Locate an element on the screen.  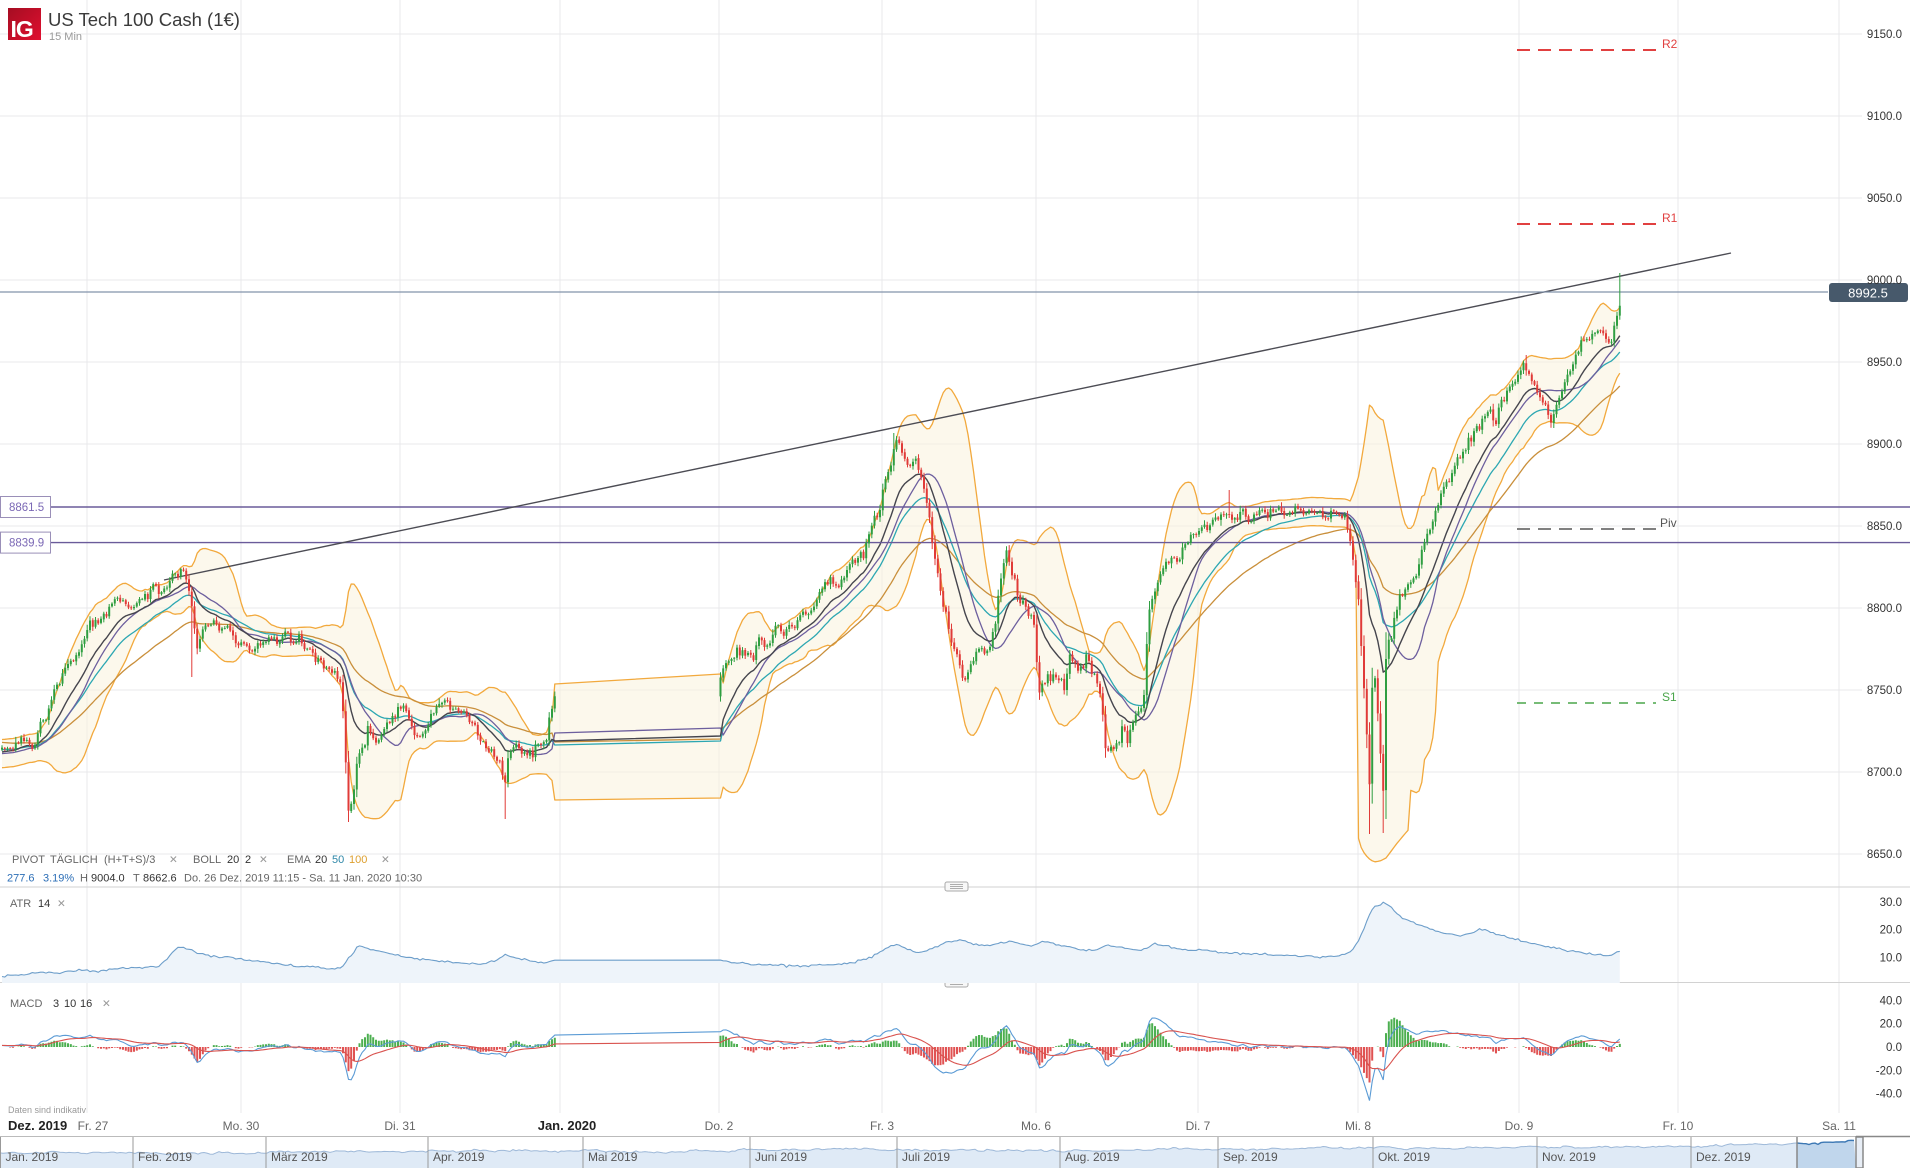
svg-text: Mo. 6 is located at coordinates (1036, 1126).